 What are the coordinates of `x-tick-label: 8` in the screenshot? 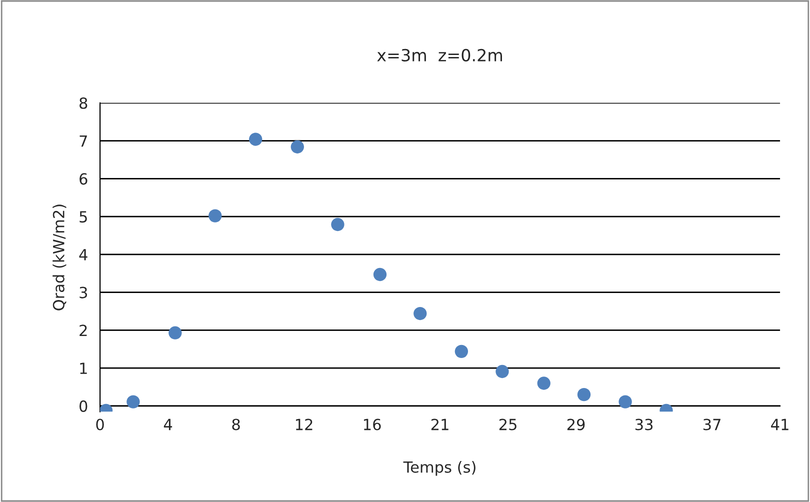 It's located at (236, 424).